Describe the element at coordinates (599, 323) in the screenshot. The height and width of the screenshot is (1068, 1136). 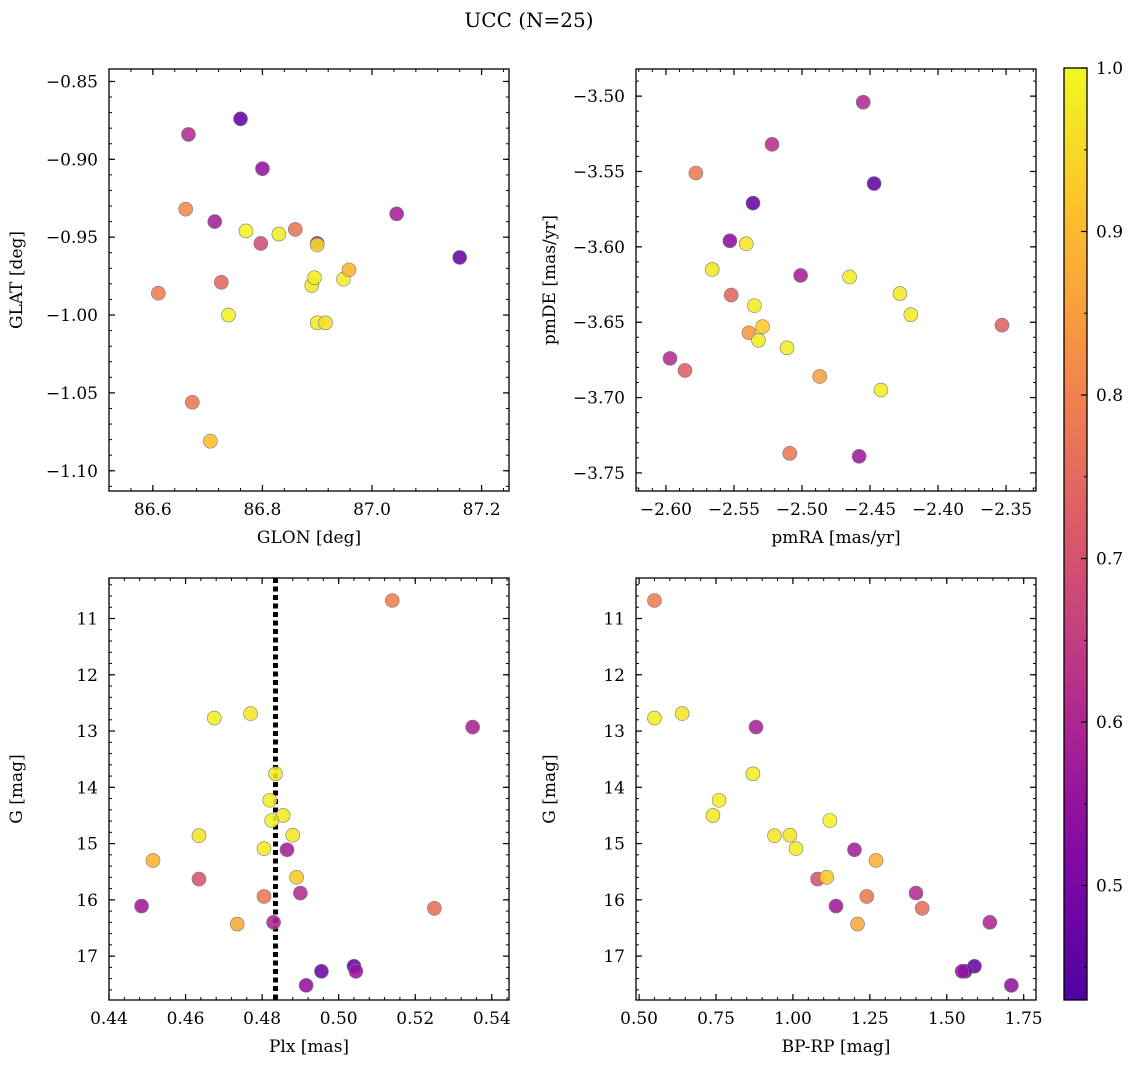
I see `y-tick-label: −3.65` at that location.